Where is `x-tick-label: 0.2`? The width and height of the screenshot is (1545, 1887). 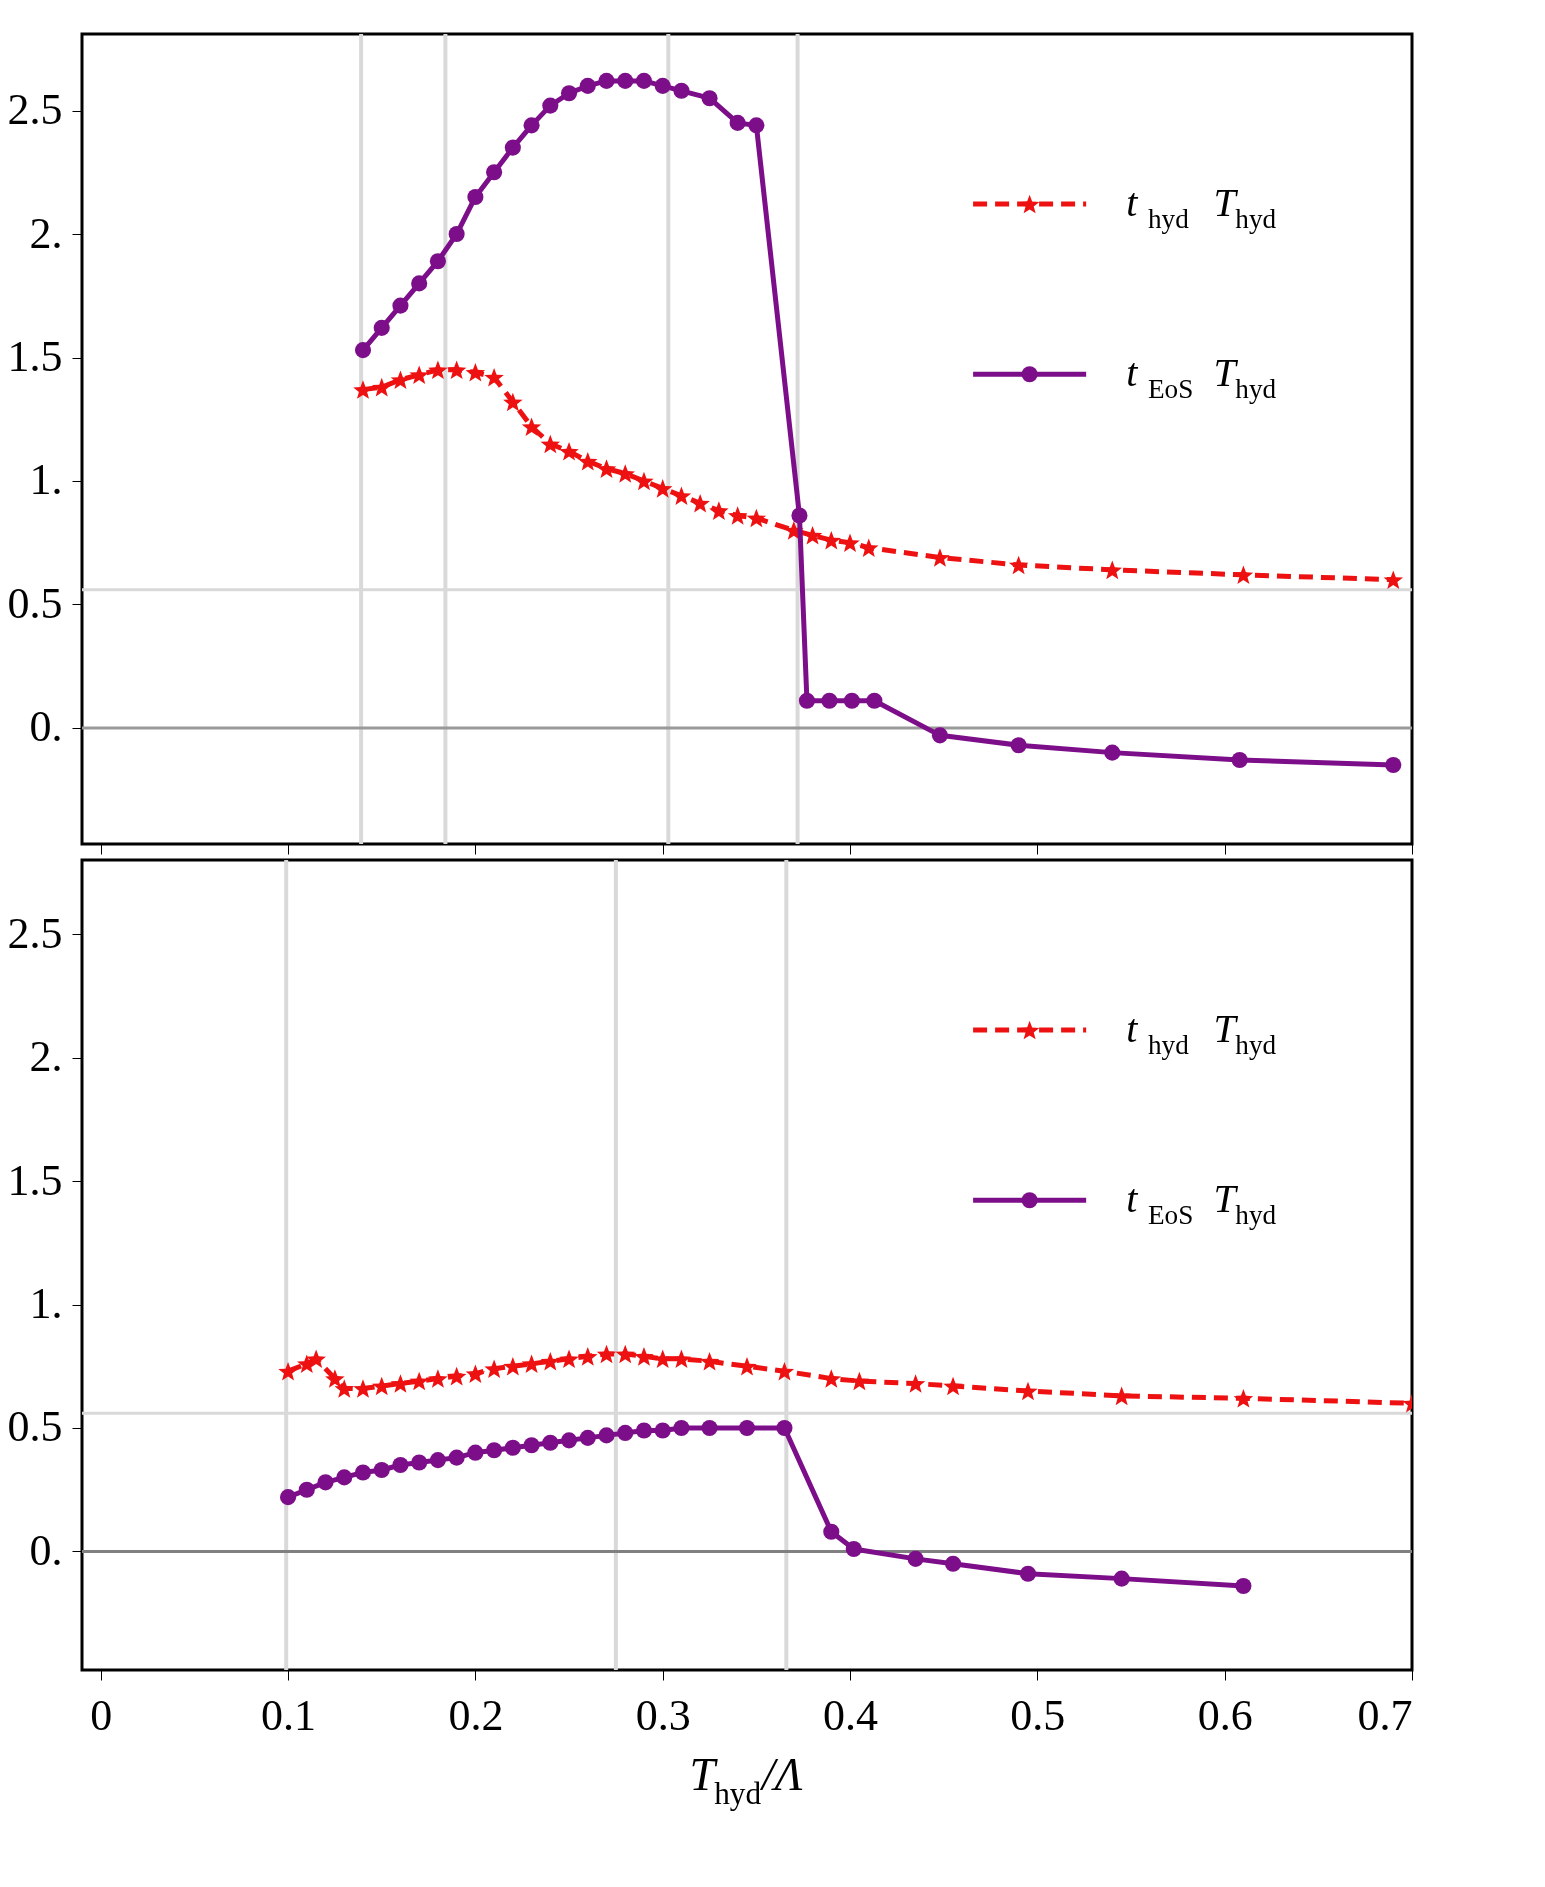
x-tick-label: 0.2 is located at coordinates (476, 1715).